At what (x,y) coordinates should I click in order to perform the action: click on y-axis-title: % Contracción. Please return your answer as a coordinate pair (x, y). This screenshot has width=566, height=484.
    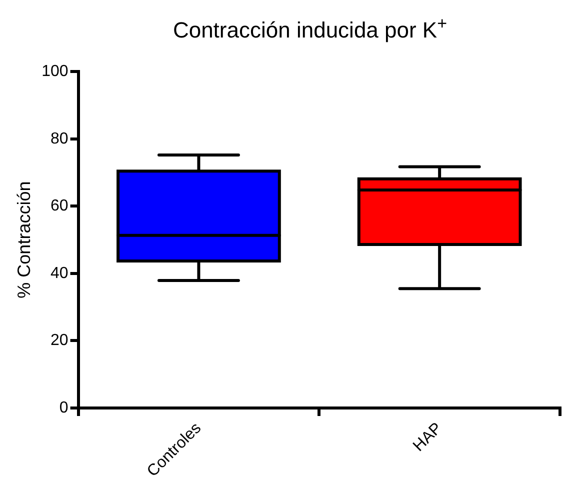
    Looking at the image, I should click on (24, 239).